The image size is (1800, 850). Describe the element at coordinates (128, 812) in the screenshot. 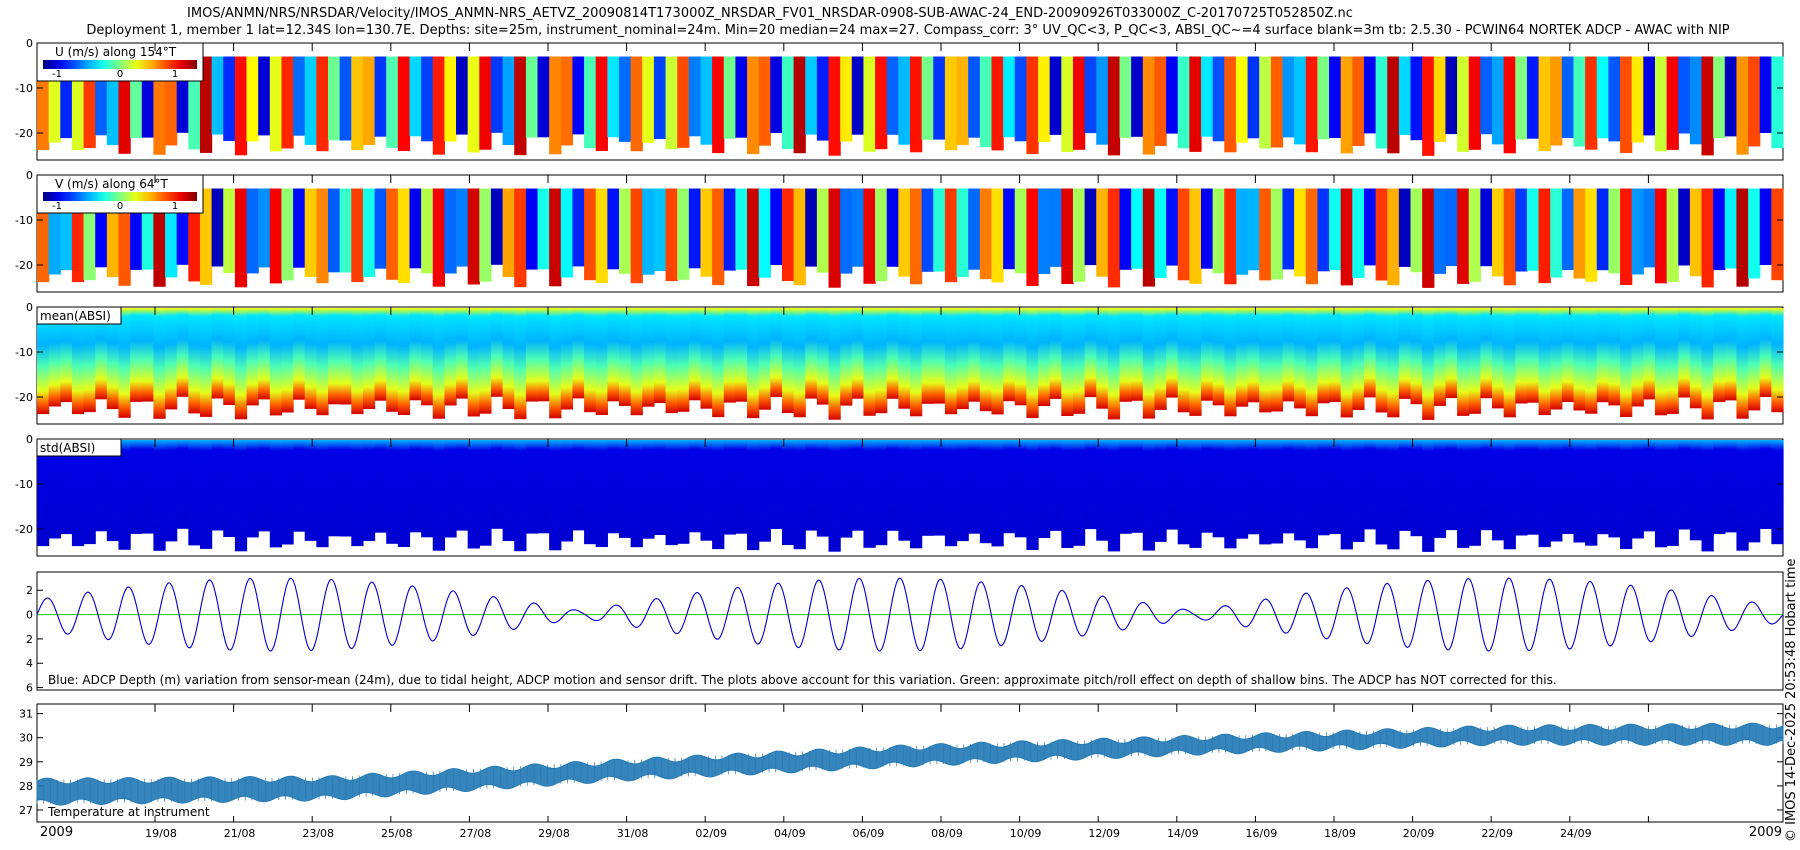

I see `temperature-caption: Temperature at instrument` at that location.